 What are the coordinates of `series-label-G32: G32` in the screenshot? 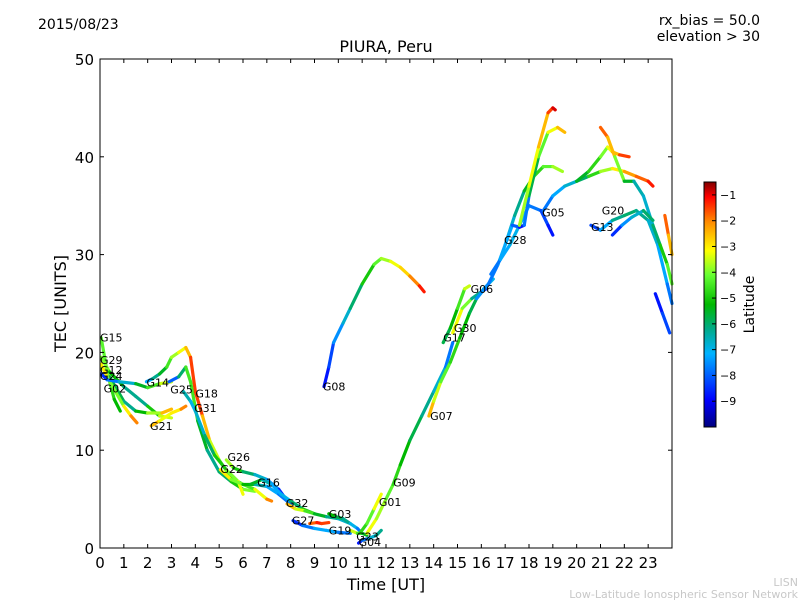 It's located at (297, 503).